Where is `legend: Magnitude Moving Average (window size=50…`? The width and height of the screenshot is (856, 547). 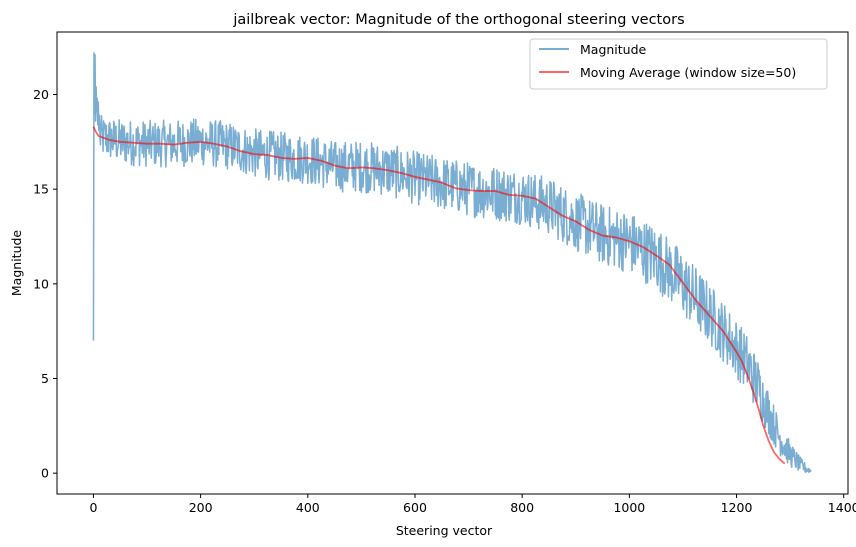
legend: Magnitude Moving Average (window size=50… is located at coordinates (678, 64).